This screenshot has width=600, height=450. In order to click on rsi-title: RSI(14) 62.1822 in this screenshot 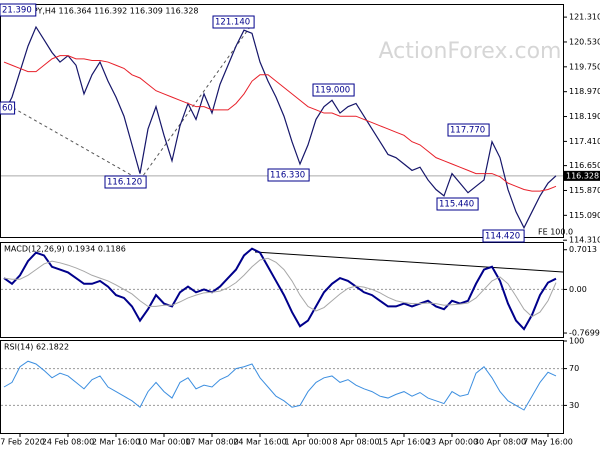, I will do `click(36, 347)`.